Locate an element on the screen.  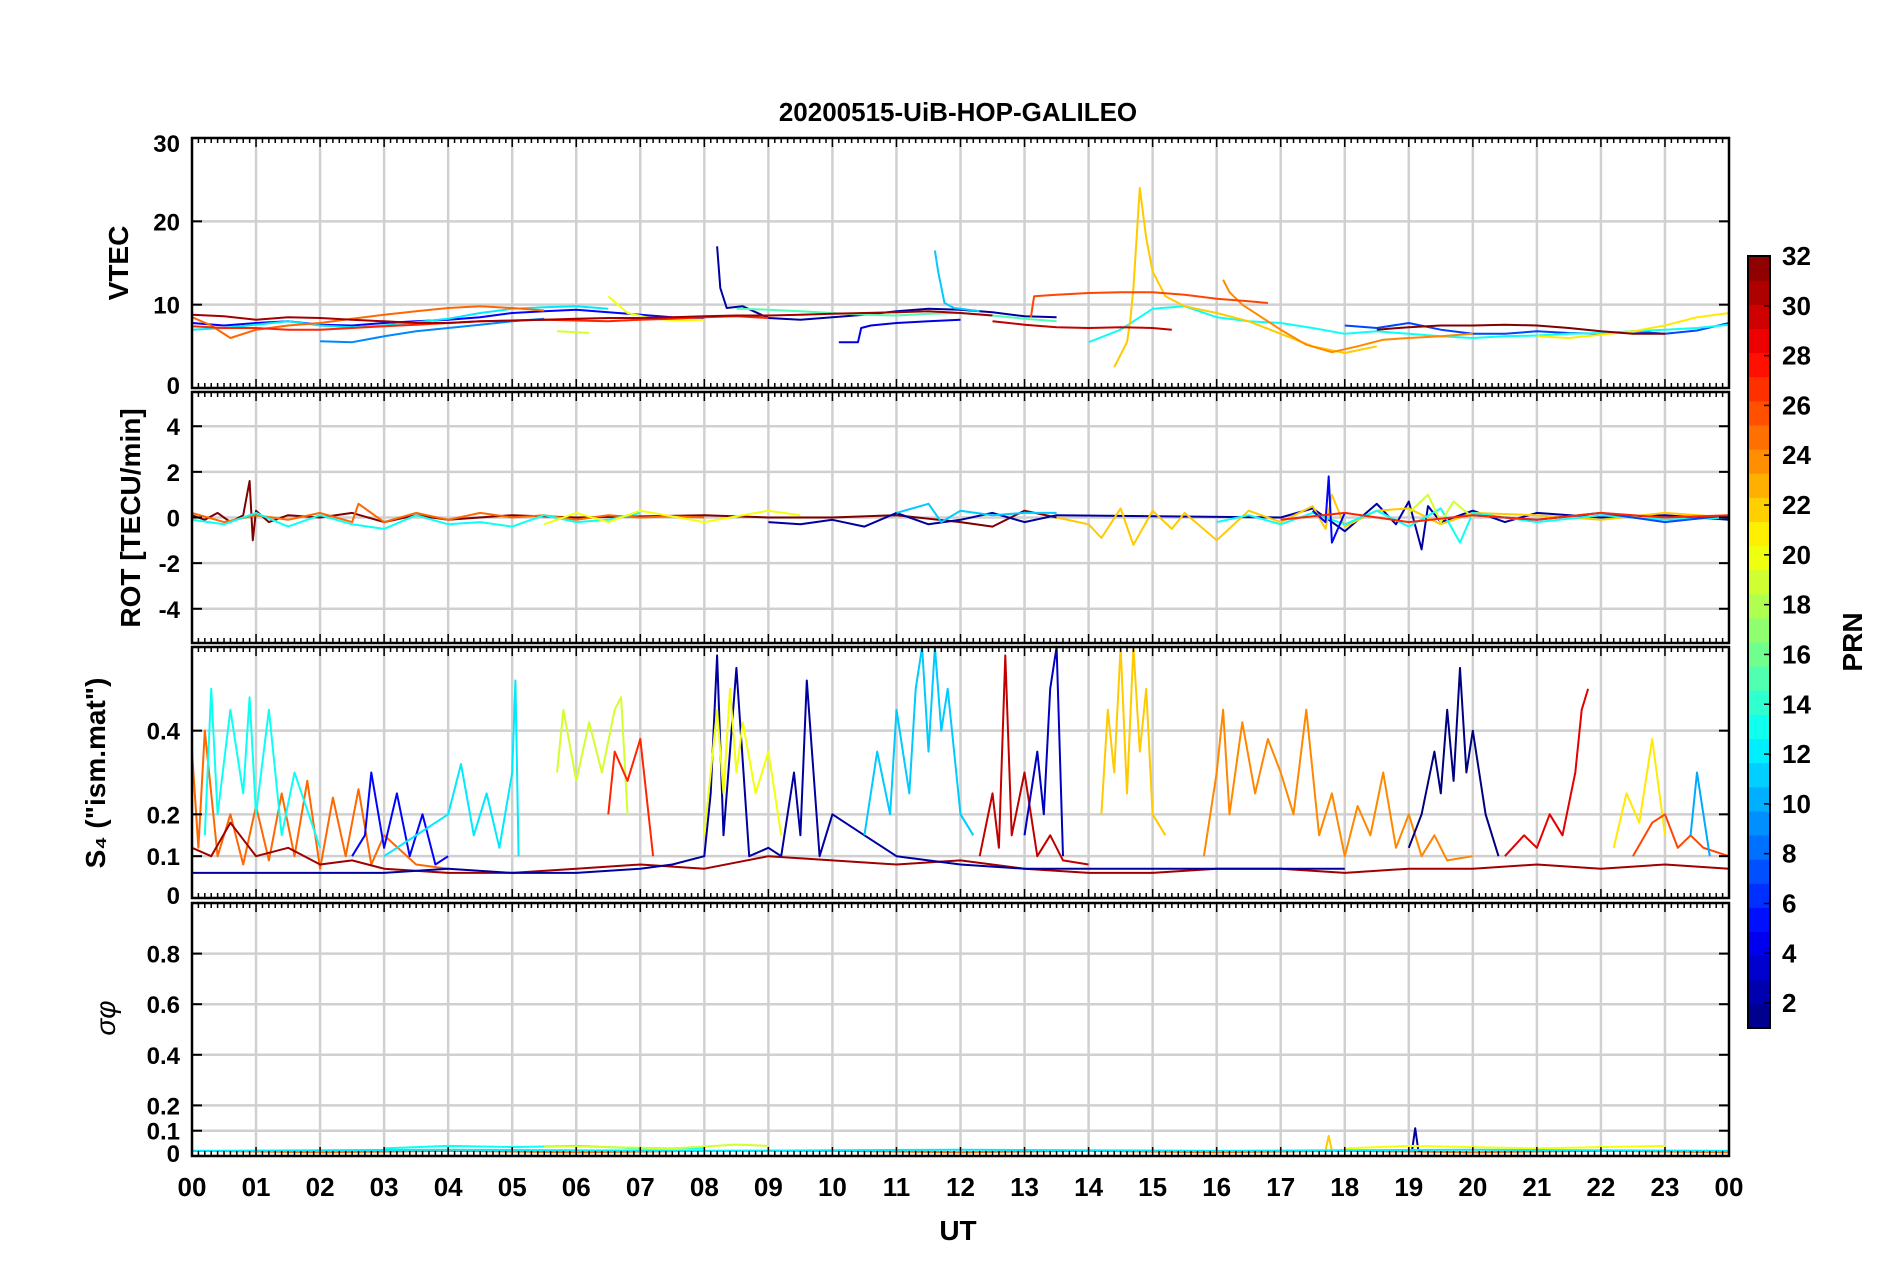
x-tick-label: 23 is located at coordinates (1664, 1187).